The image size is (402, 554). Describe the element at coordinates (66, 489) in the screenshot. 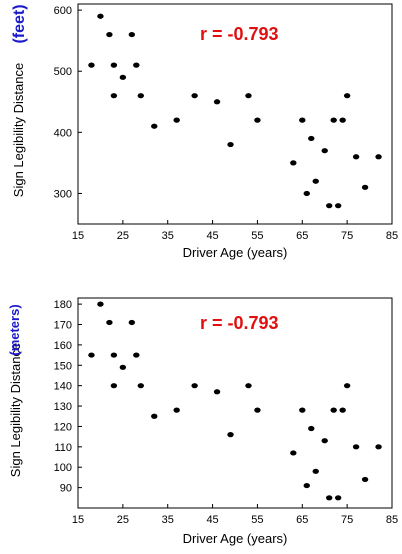

I see `y-tick-label: 90` at that location.